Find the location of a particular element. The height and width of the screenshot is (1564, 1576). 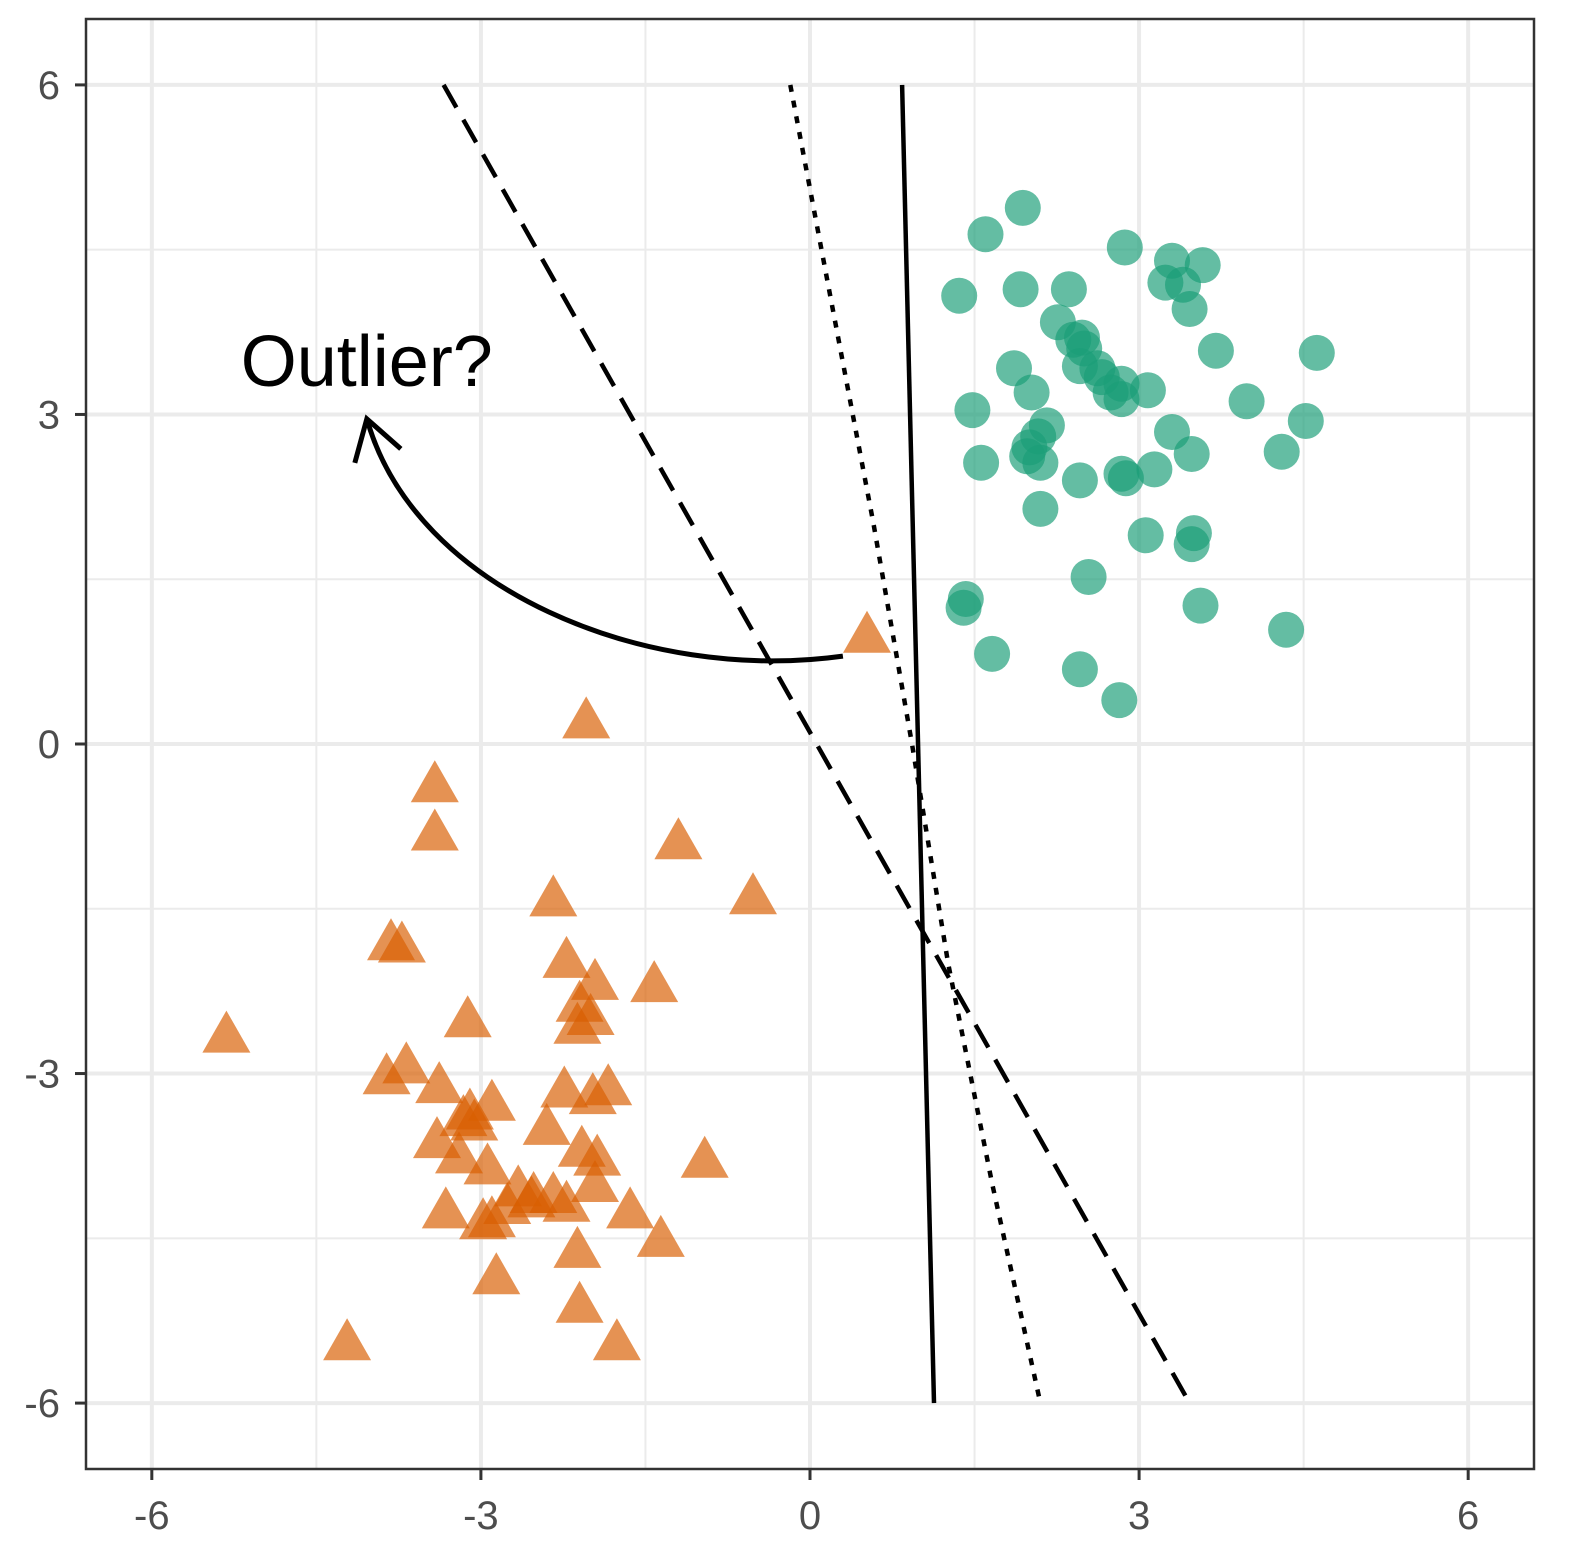

annotation-arrow is located at coordinates (604, 541).